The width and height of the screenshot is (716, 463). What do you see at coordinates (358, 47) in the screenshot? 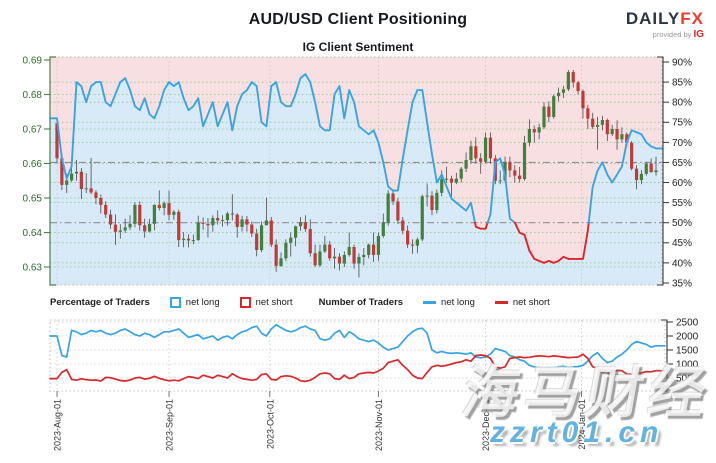
I see `chart-subtitle: IG Client Sentiment` at bounding box center [358, 47].